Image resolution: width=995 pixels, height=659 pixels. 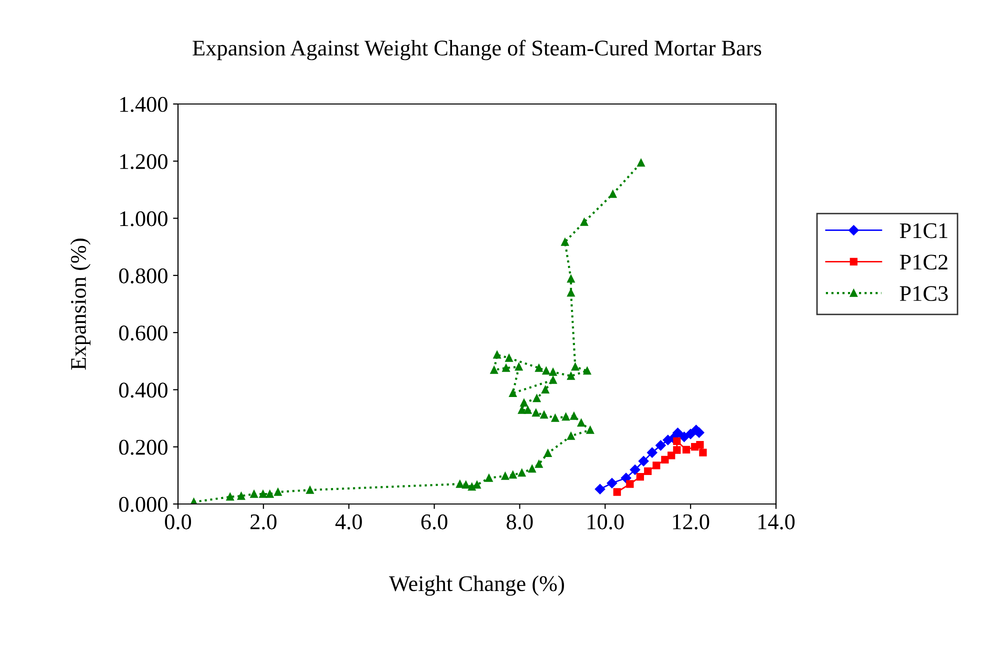 What do you see at coordinates (606, 522) in the screenshot?
I see `x-tick-label: 10.0` at bounding box center [606, 522].